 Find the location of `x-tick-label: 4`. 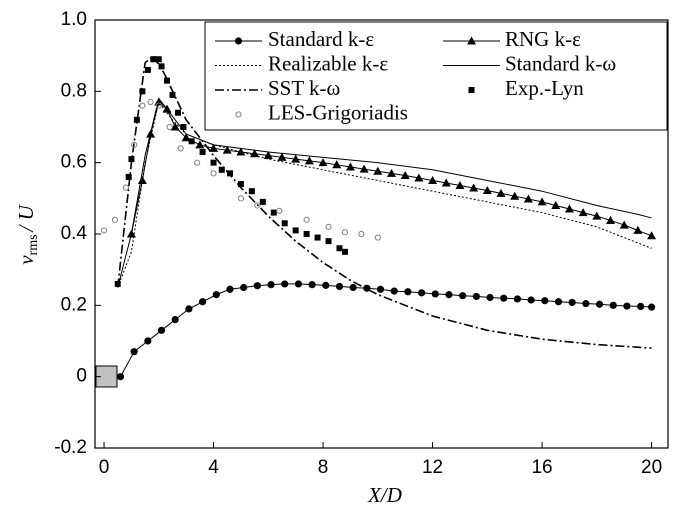

x-tick-label: 4 is located at coordinates (213, 467).